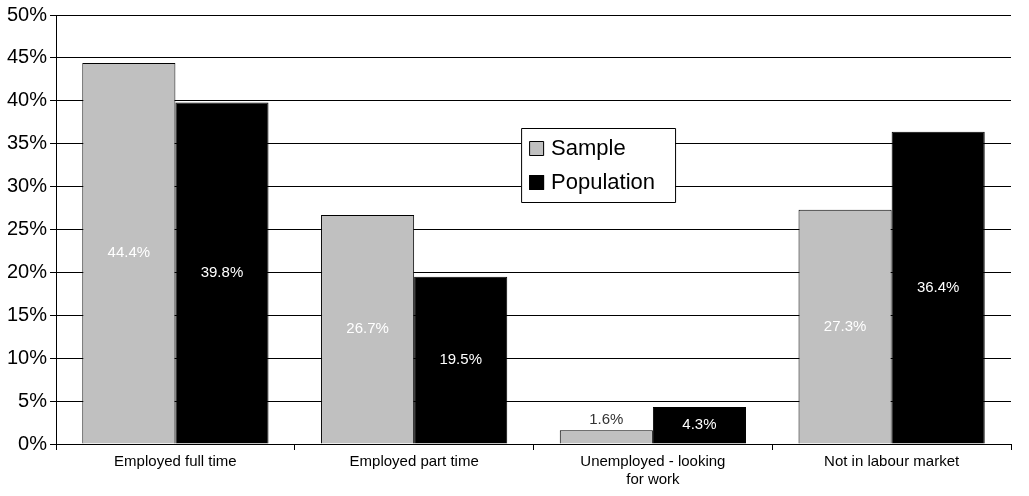 This screenshot has height=496, width=1029. Describe the element at coordinates (603, 182) in the screenshot. I see `legend-label: Population` at that location.